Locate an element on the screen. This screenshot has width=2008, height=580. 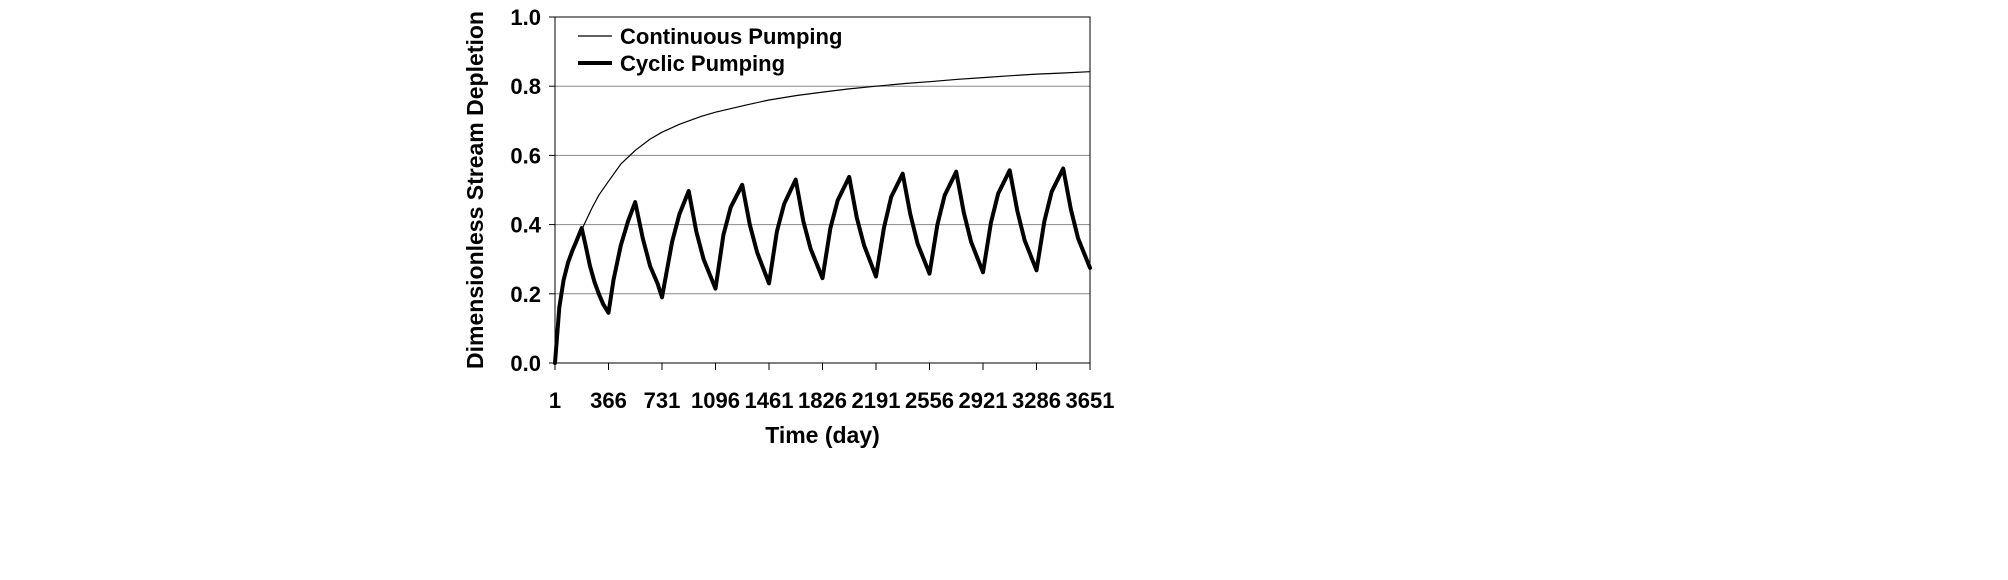
legend-label-continuous-pumping: Continuous Pumping is located at coordinates (731, 36).